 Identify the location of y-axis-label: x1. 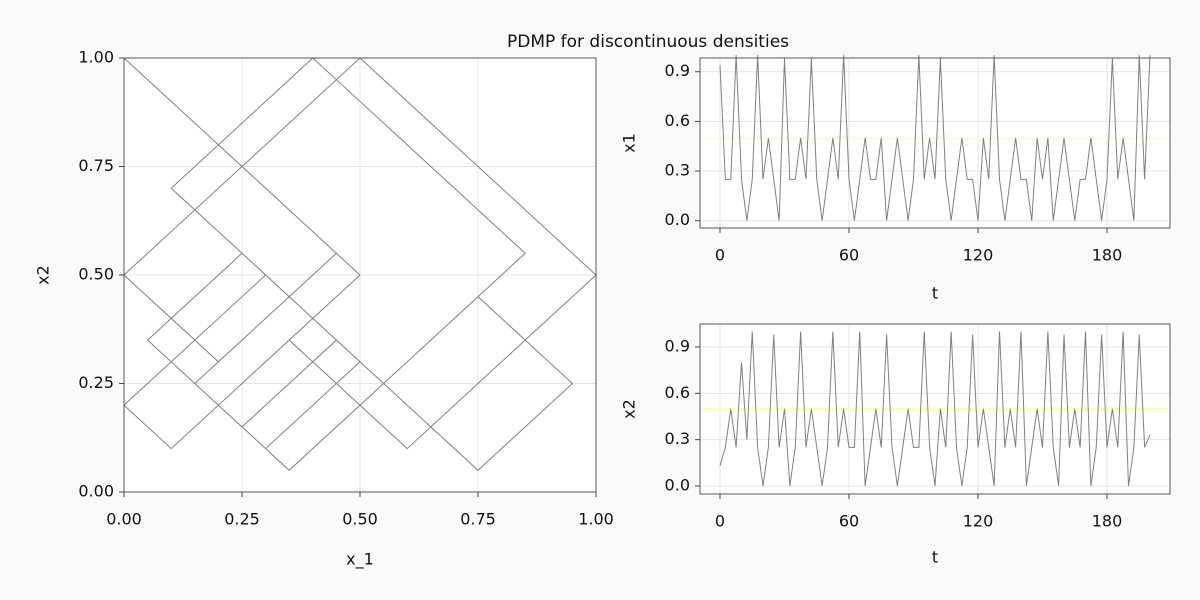
(629, 143).